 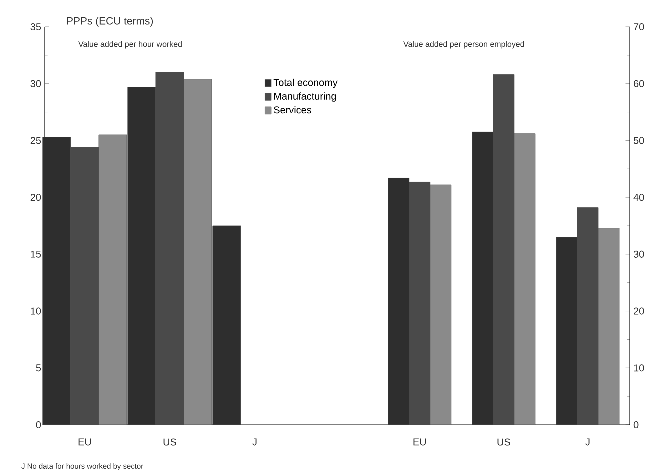 I want to click on y2-tick-label: 70, so click(x=639, y=27).